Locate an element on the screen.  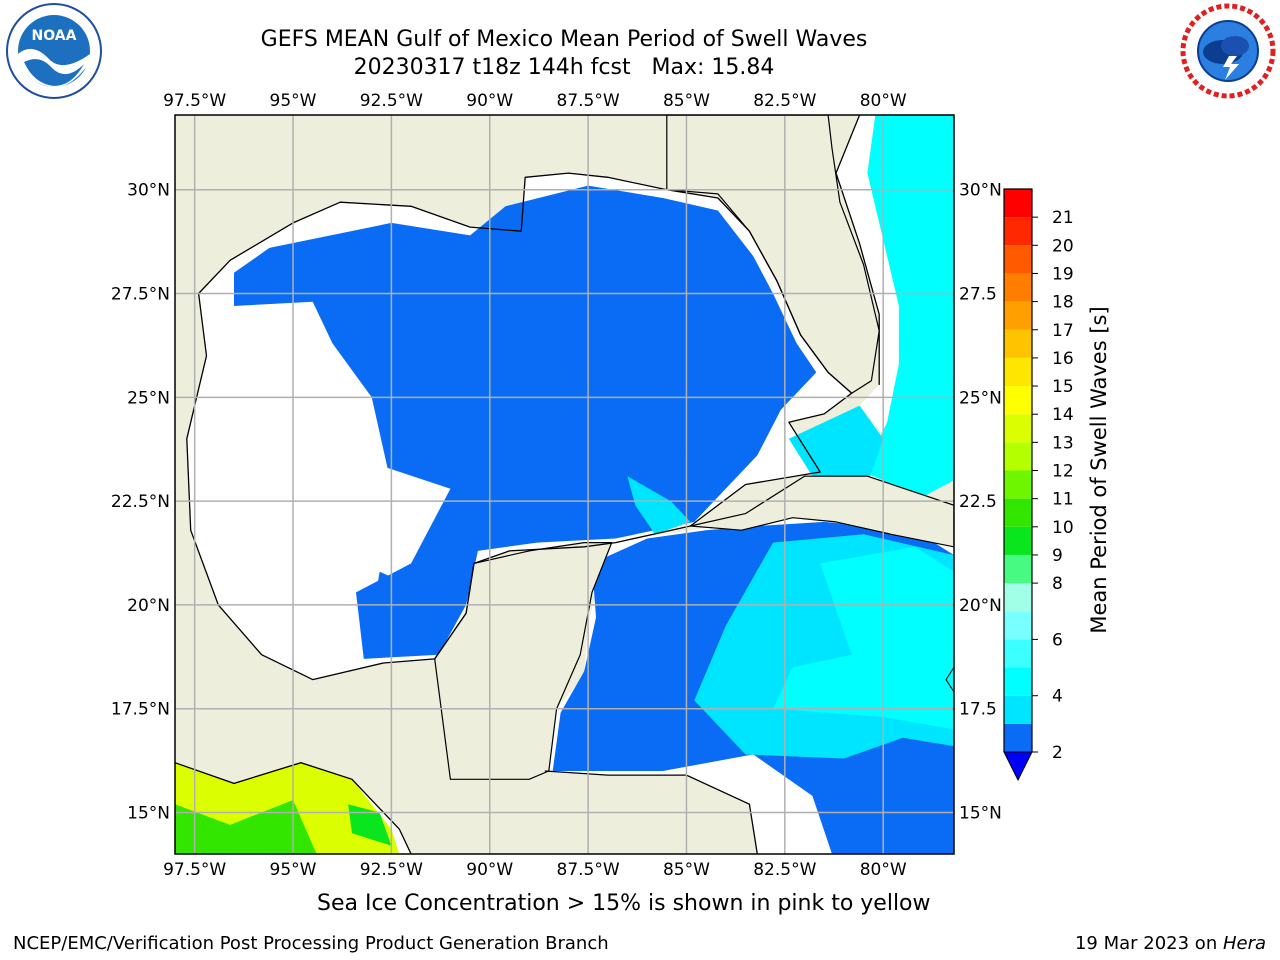
x-tick-label-bottom: 92.5°W is located at coordinates (391, 870).